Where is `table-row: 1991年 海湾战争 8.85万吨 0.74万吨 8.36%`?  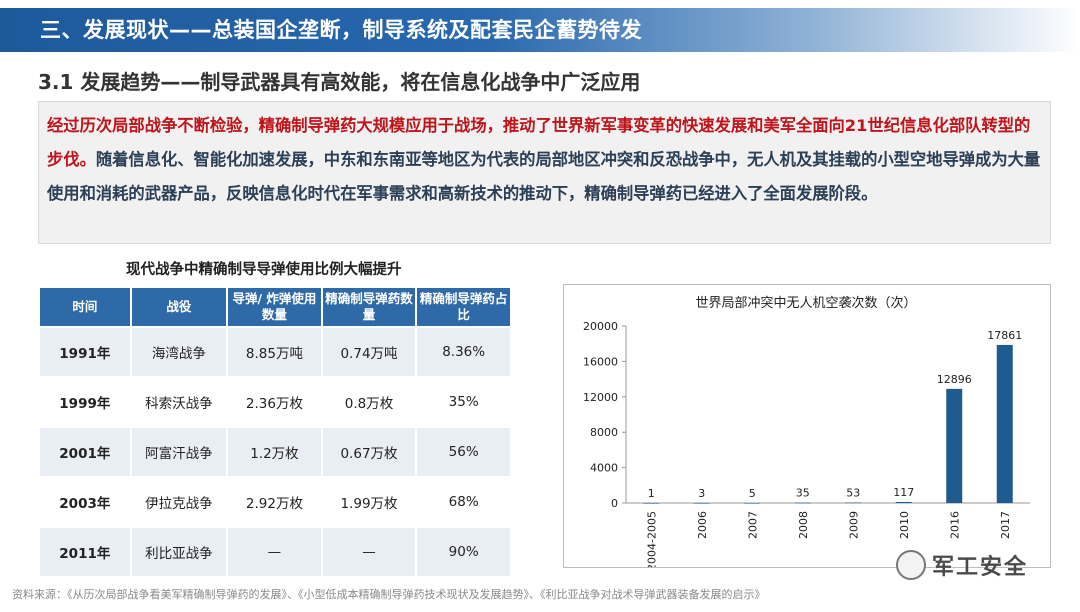
table-row: 1991年 海湾战争 8.85万吨 0.74万吨 8.36% is located at coordinates (275, 352).